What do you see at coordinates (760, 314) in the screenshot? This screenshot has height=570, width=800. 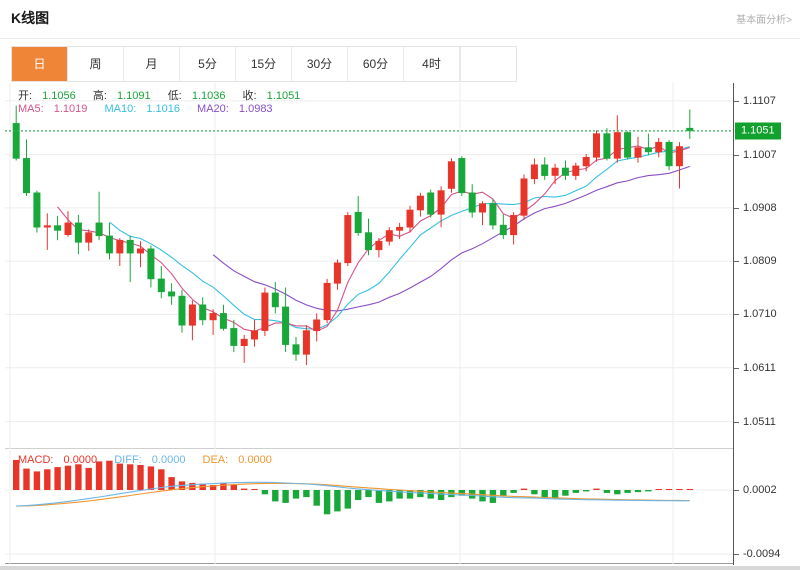 I see `price-tick-4: 1.0710` at bounding box center [760, 314].